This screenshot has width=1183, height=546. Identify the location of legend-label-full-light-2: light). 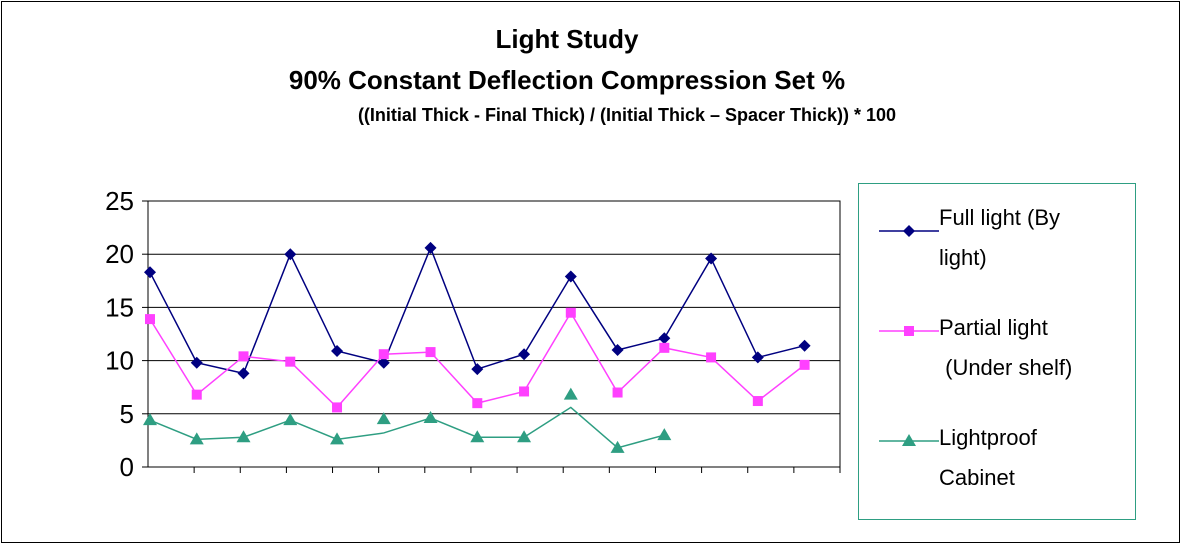
(963, 257).